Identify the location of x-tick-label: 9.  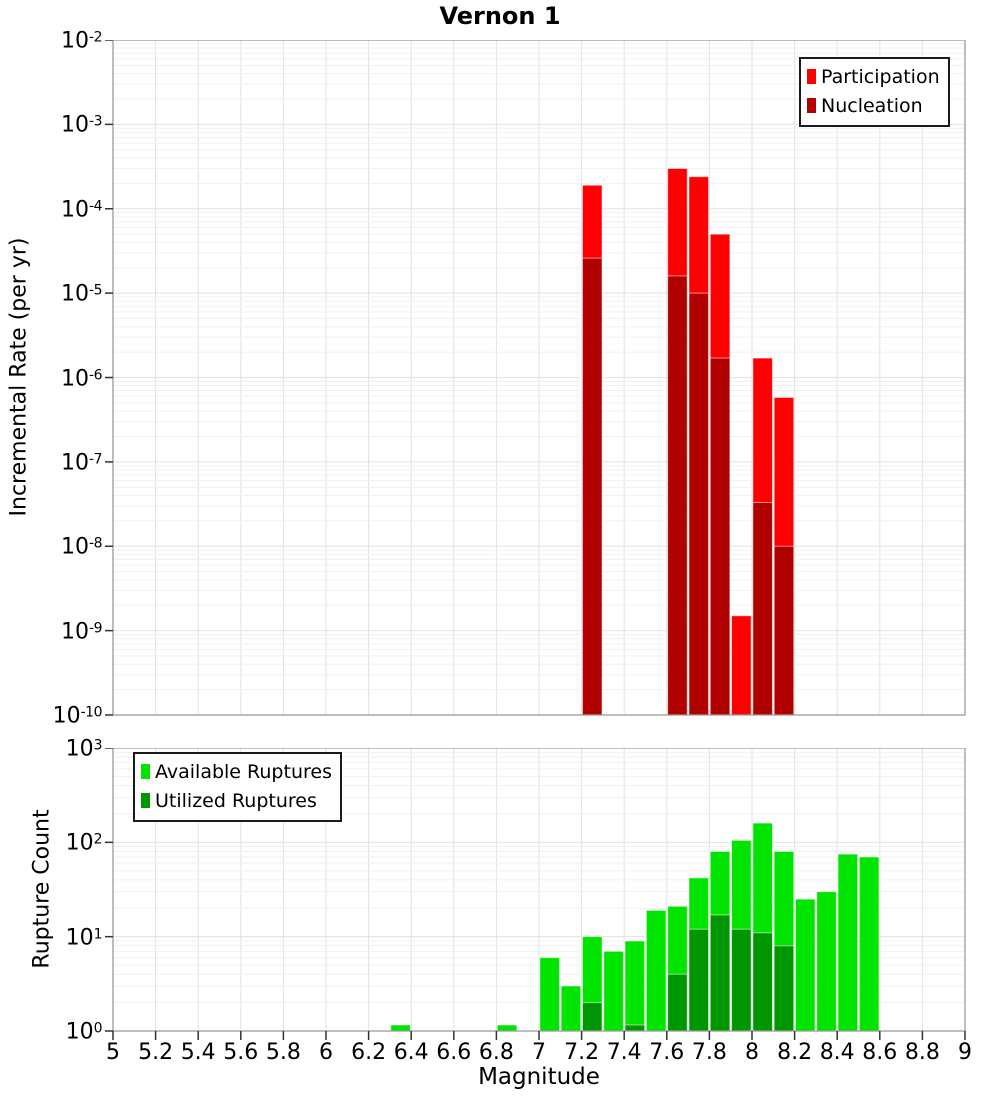
(965, 1052).